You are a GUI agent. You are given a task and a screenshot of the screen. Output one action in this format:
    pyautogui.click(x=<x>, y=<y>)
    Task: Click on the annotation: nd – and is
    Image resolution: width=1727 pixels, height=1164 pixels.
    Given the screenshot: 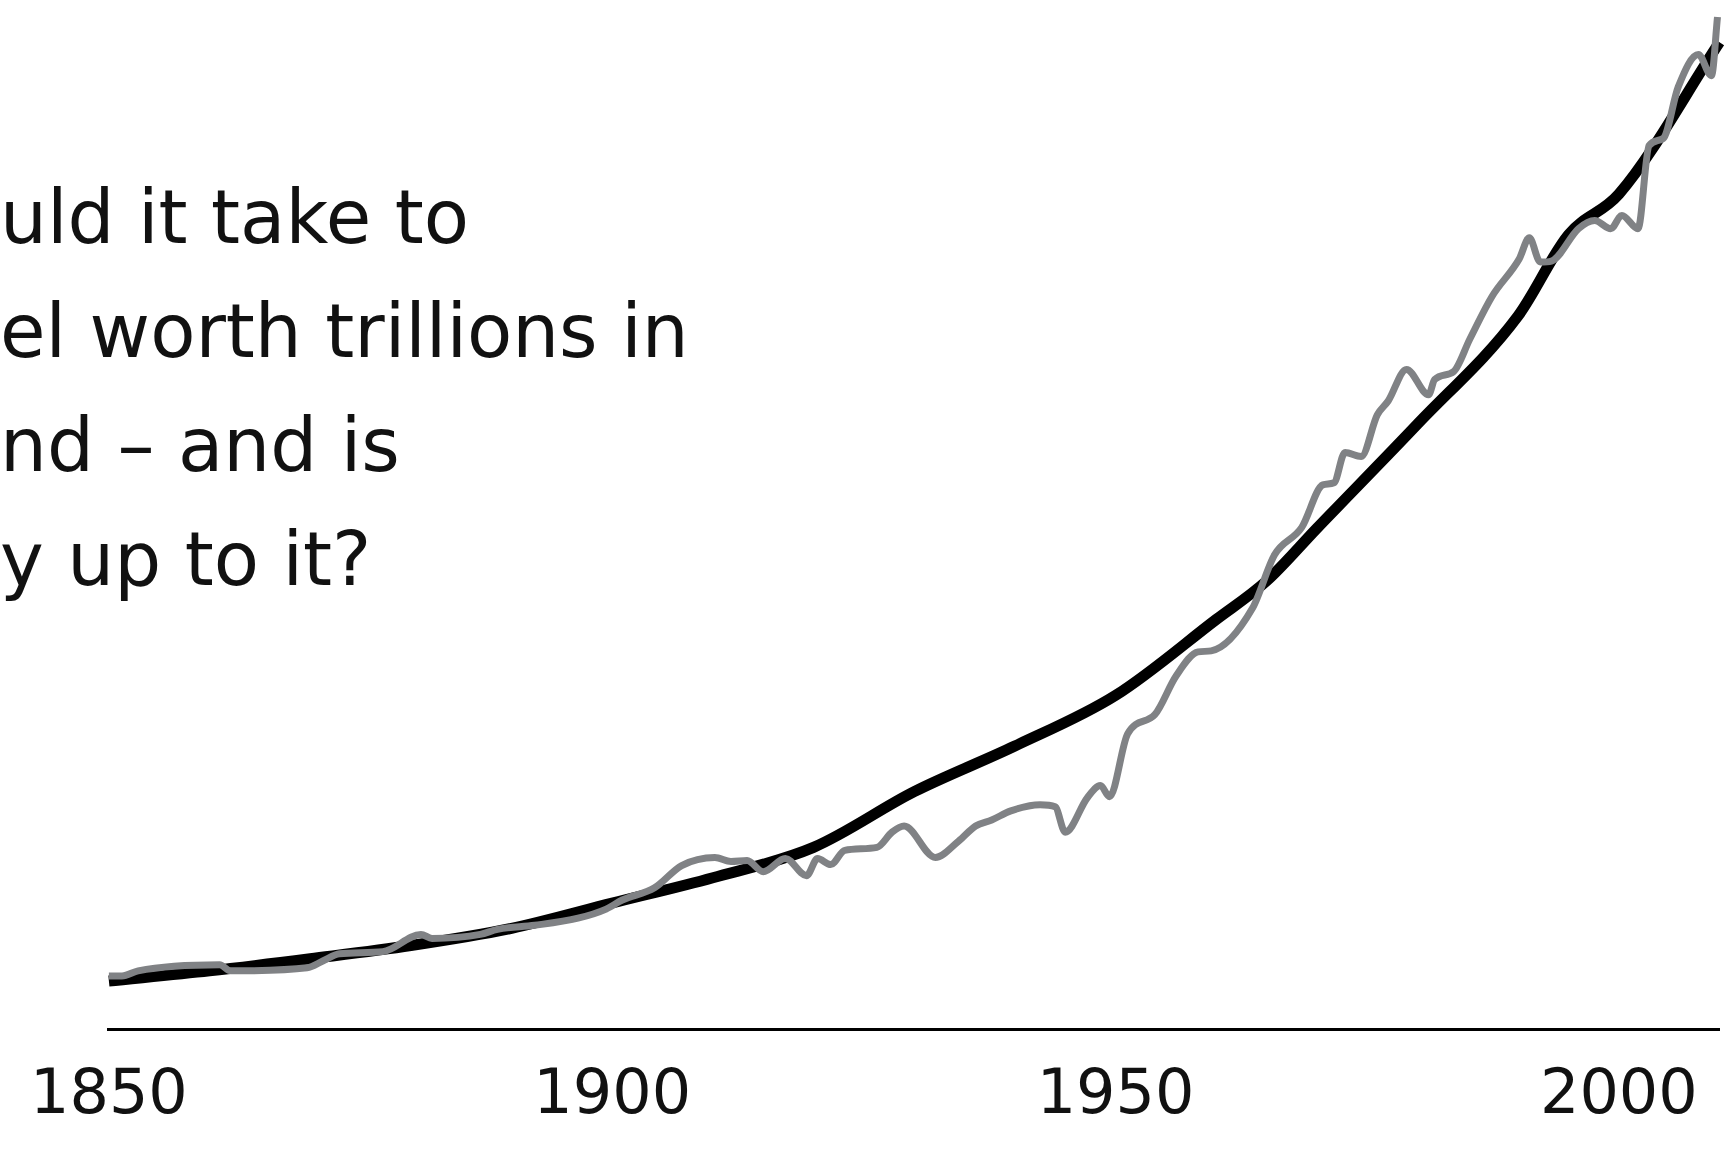 What is the action you would take?
    pyautogui.click(x=200, y=445)
    